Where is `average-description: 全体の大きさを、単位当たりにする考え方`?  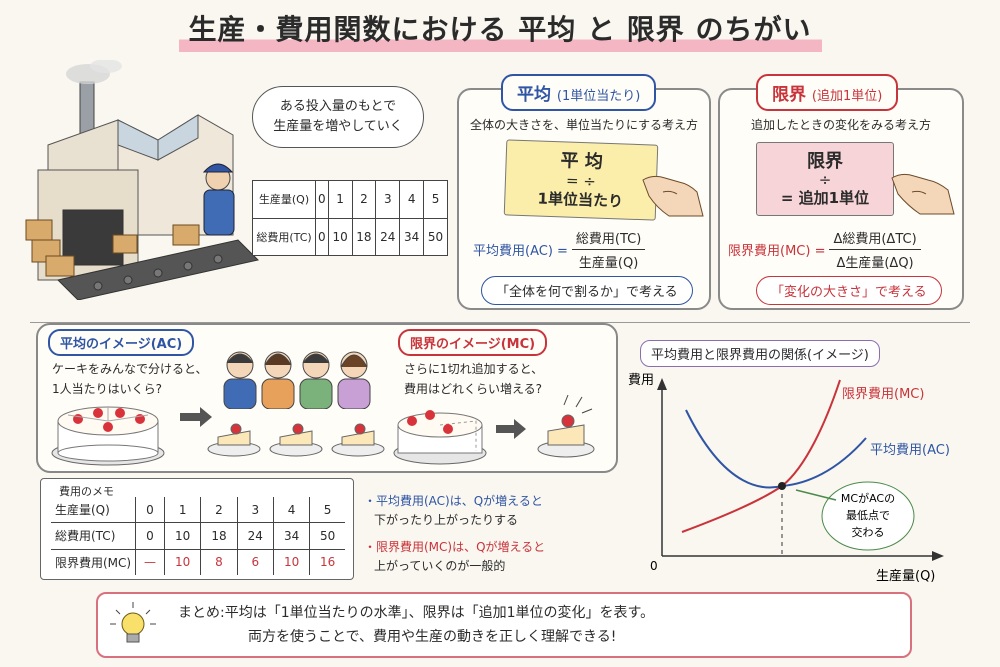 average-description: 全体の大きさを、単位当たりにする考え方 is located at coordinates (584, 125).